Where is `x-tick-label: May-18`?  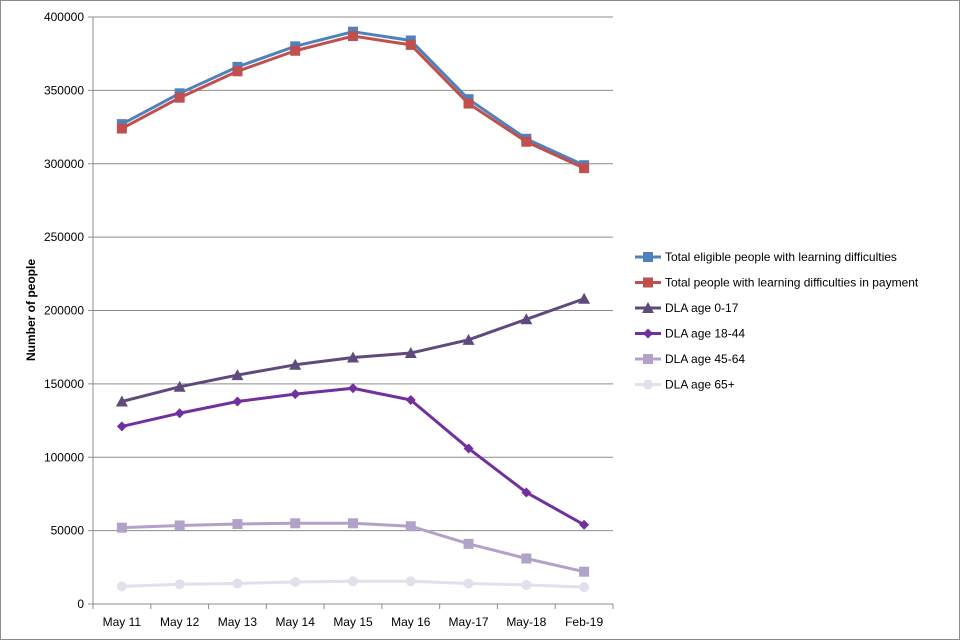
x-tick-label: May-18 is located at coordinates (526, 622).